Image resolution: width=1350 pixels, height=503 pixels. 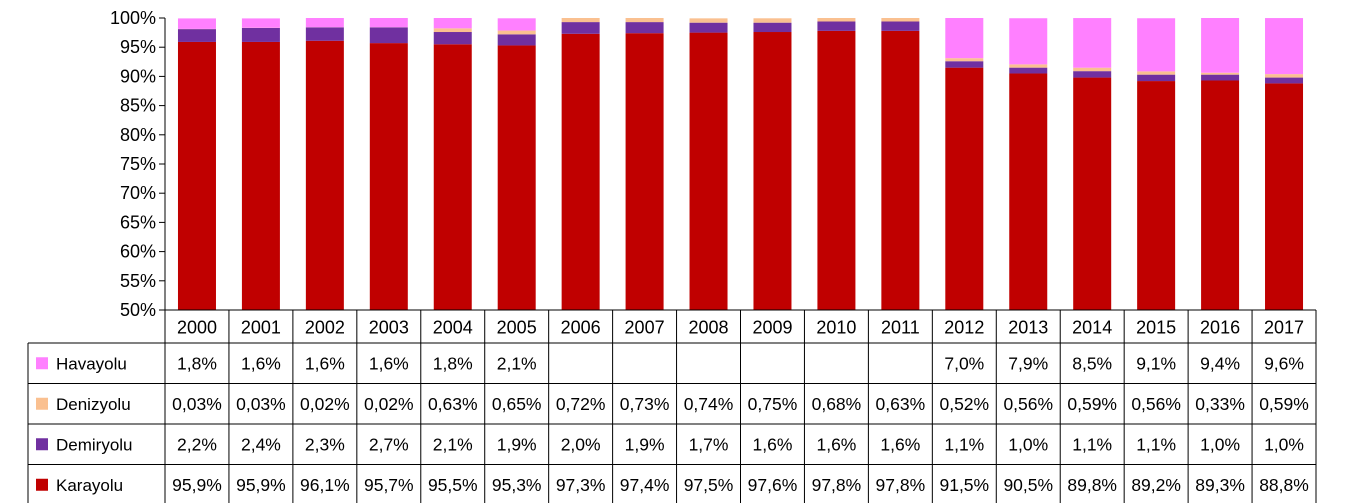 I want to click on data-label-karayolu: 89,3%, so click(x=1220, y=485).